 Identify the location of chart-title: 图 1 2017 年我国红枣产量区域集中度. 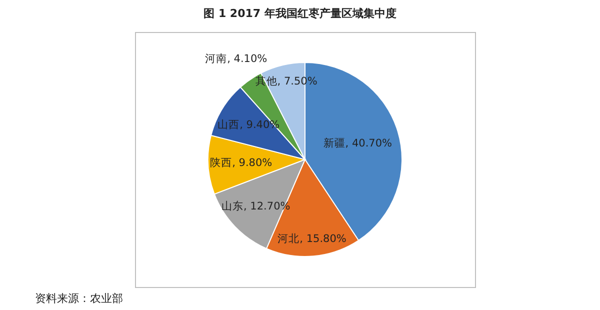
(300, 13).